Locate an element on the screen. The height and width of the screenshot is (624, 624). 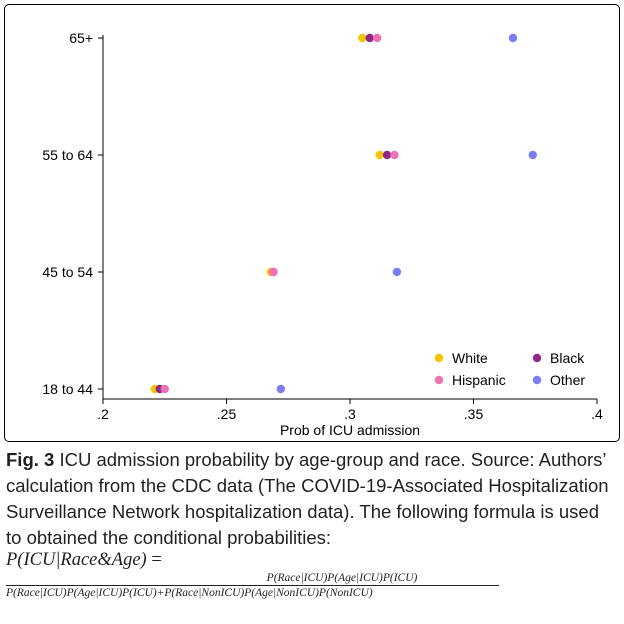
x-tick-label: .4 is located at coordinates (597, 414).